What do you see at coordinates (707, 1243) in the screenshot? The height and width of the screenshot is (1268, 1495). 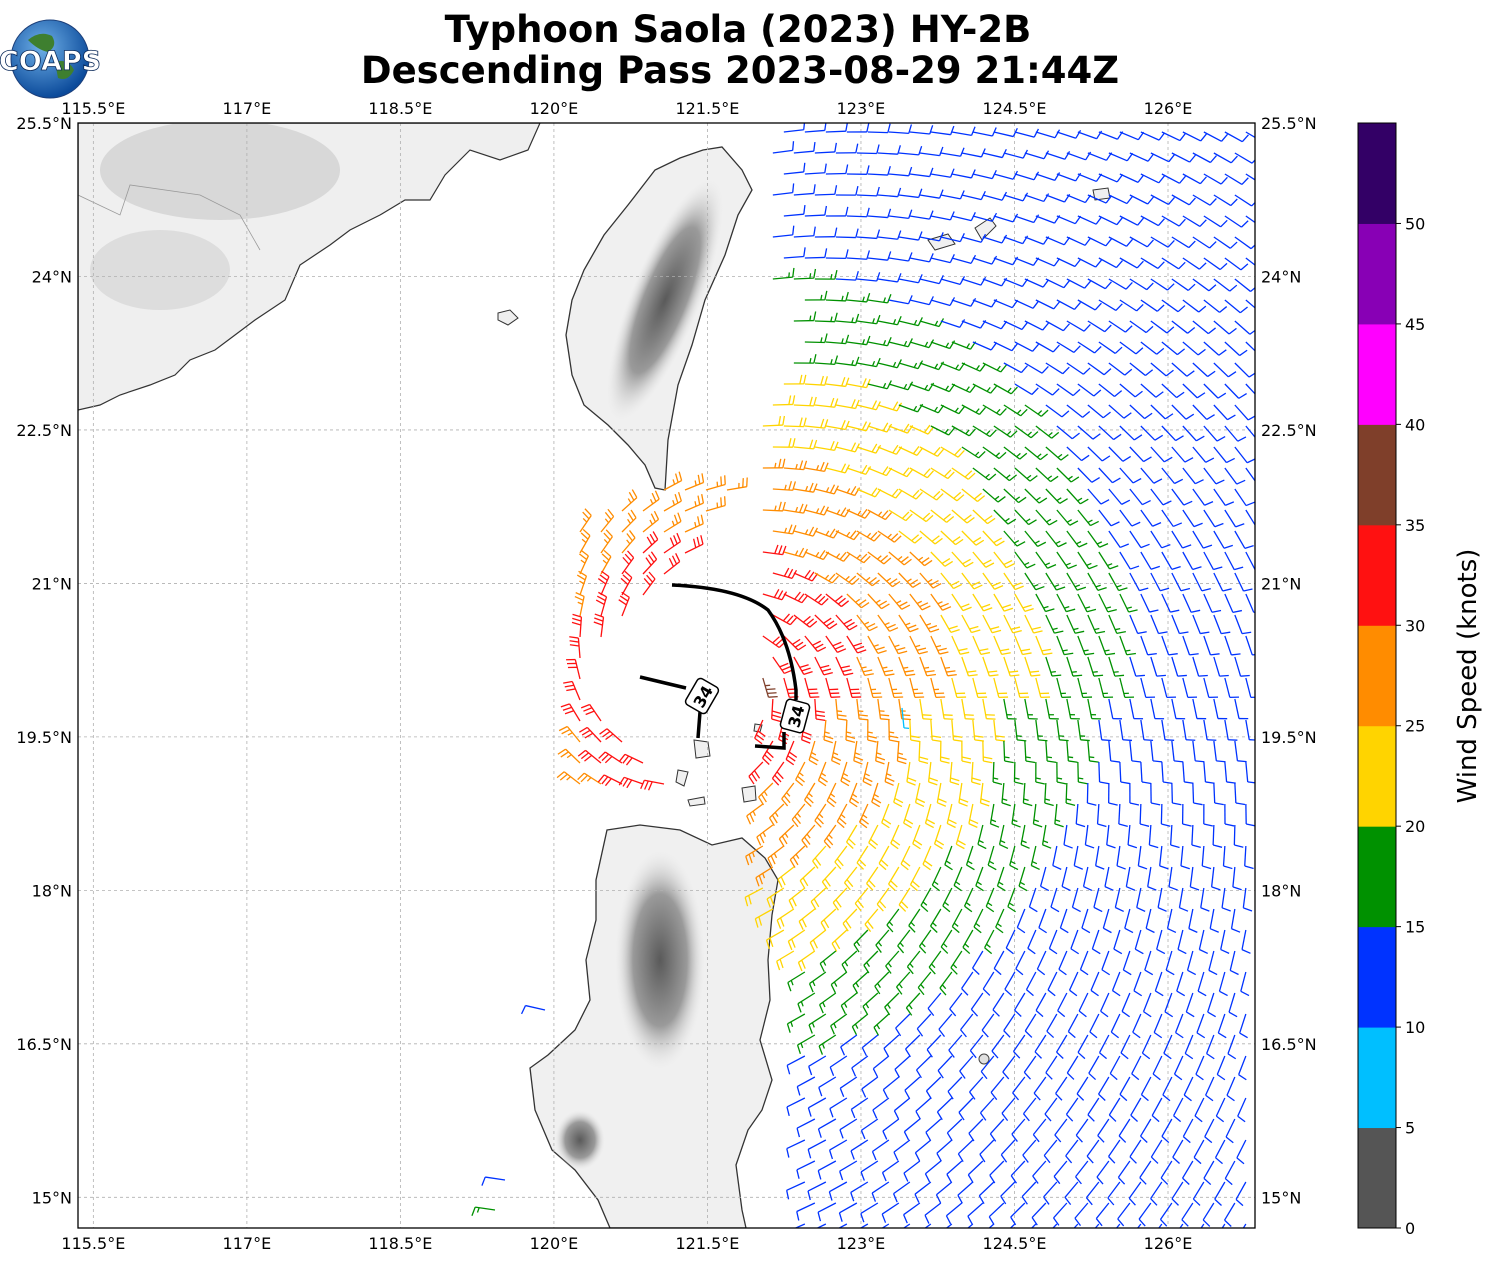 I see `lon-tick-label-bottom: 121.5°E` at bounding box center [707, 1243].